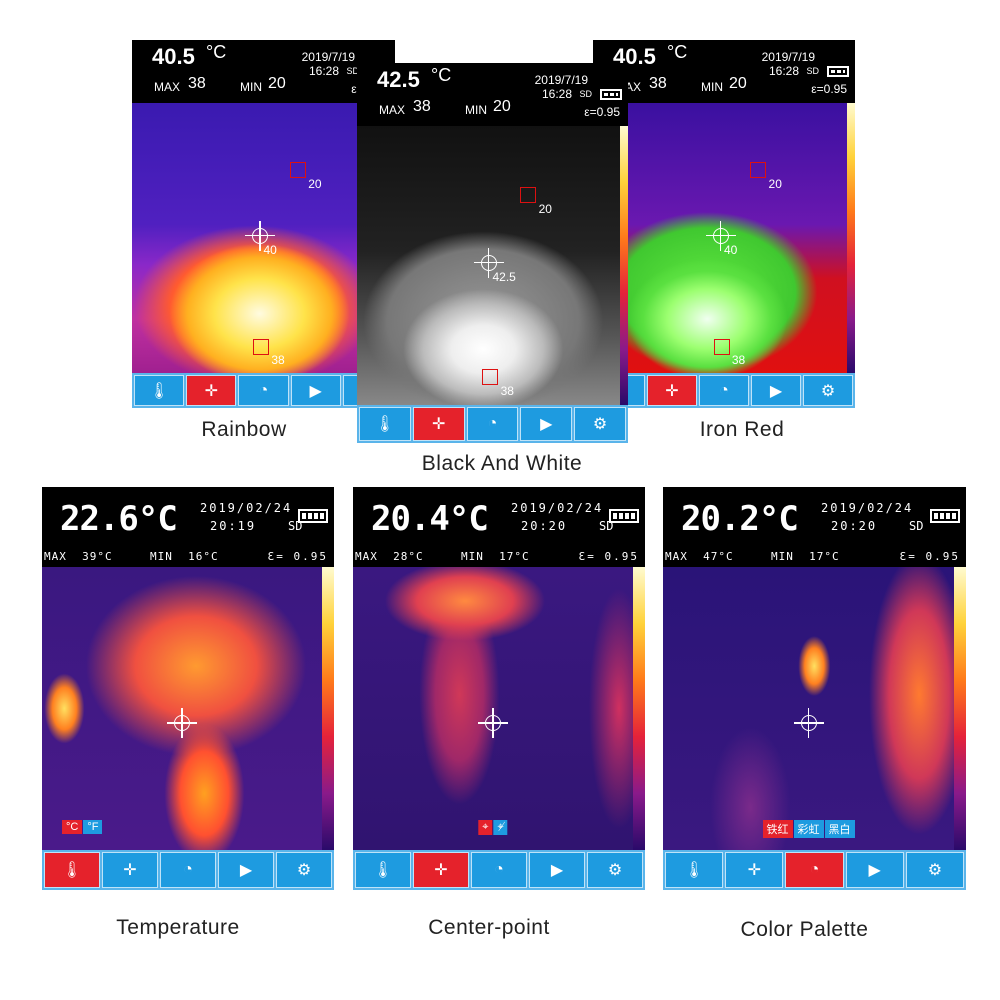 Image resolution: width=1000 pixels, height=1000 pixels. Describe the element at coordinates (233, 526) in the screenshot. I see `time: 20:19` at that location.